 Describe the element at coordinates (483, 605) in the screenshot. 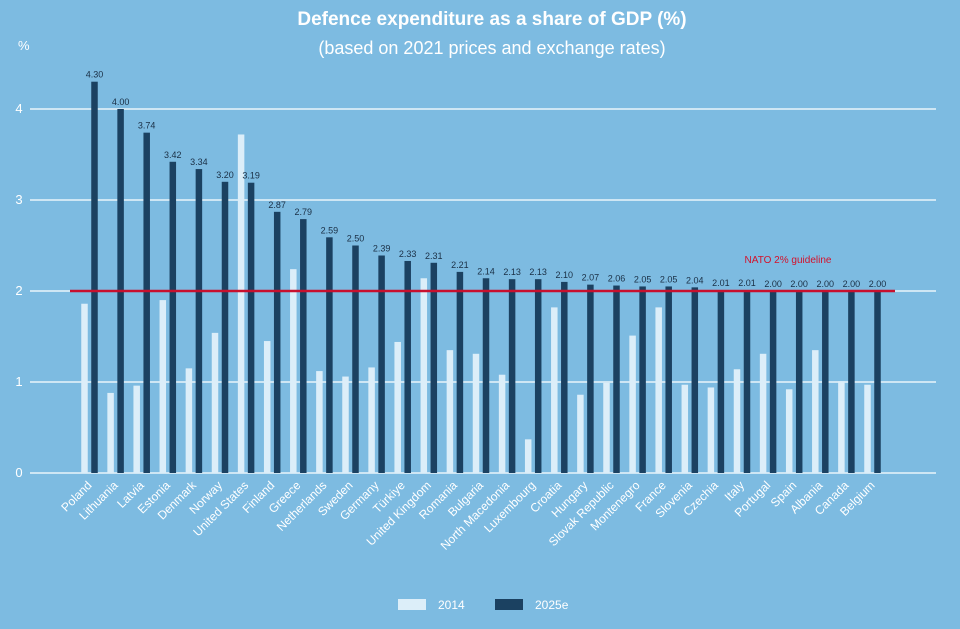

I see `legend: 2014 2025e` at that location.